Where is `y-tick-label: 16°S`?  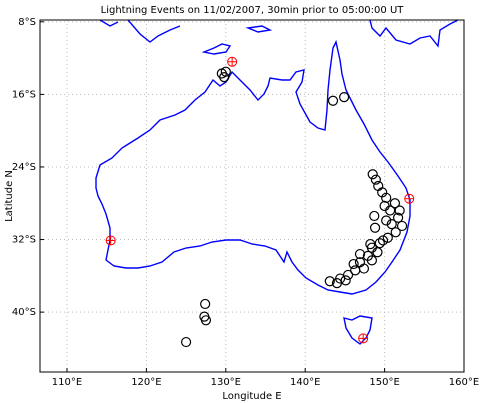
y-tick-label: 16°S is located at coordinates (24, 94).